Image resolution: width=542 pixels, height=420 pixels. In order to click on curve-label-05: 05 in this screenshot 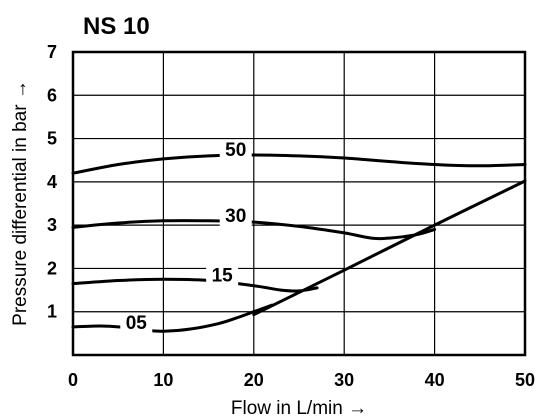, I will do `click(137, 323)`.